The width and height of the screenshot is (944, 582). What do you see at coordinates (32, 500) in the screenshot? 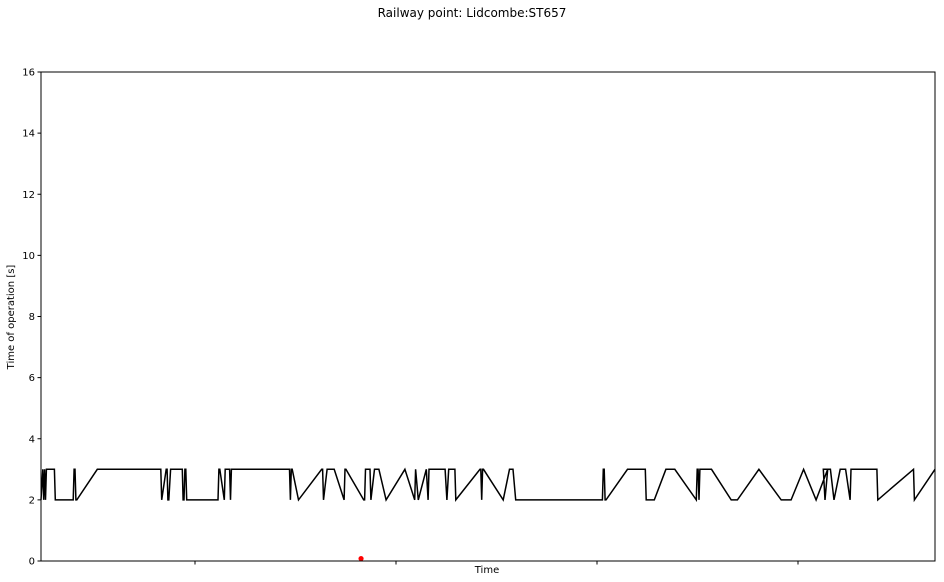
I see `y-tick-label: 2` at bounding box center [32, 500].